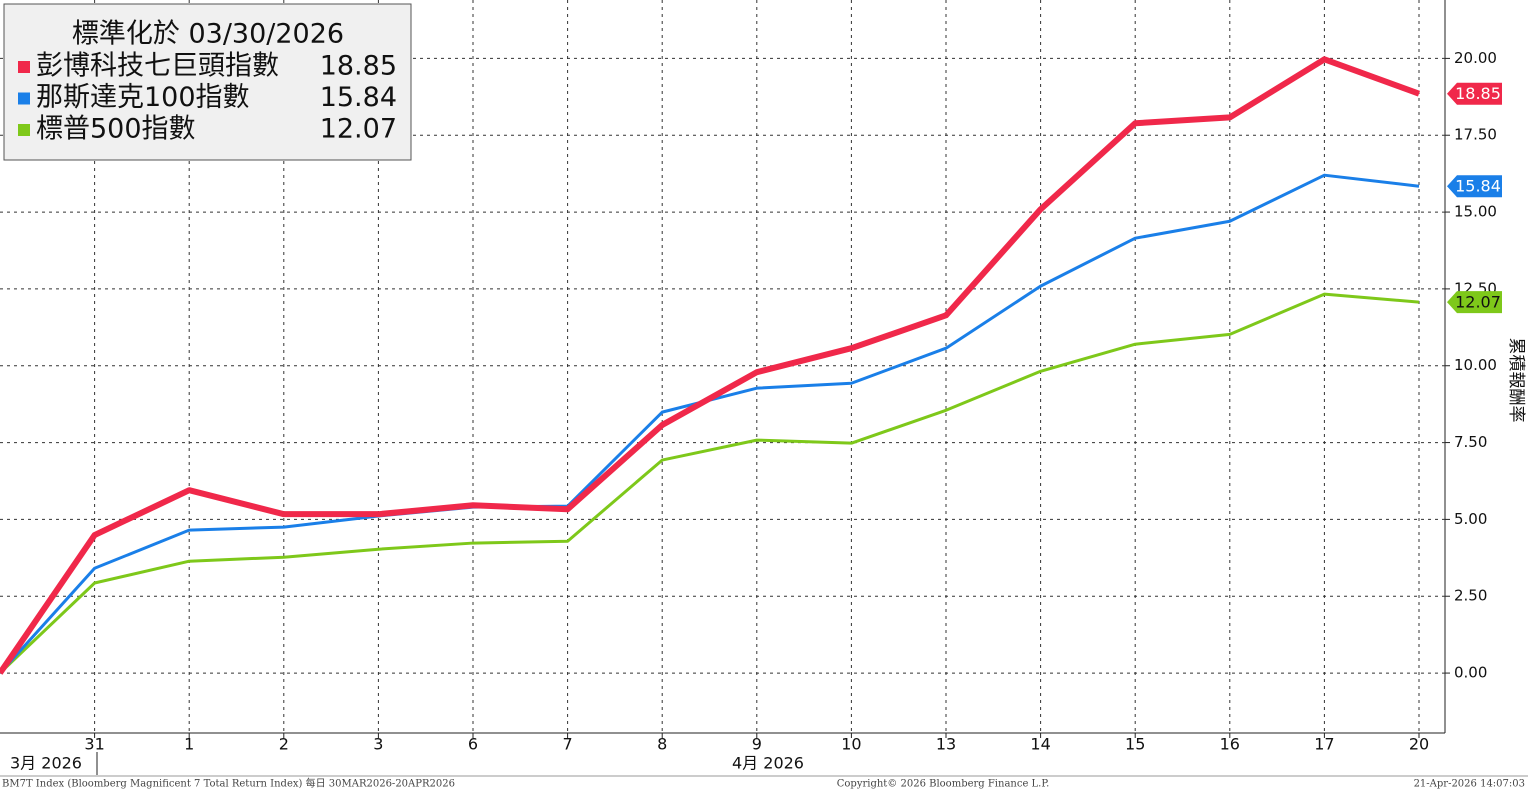  What do you see at coordinates (1469, 784) in the screenshot?
I see `footer-right: 21-Apr-2026 14:07:03` at bounding box center [1469, 784].